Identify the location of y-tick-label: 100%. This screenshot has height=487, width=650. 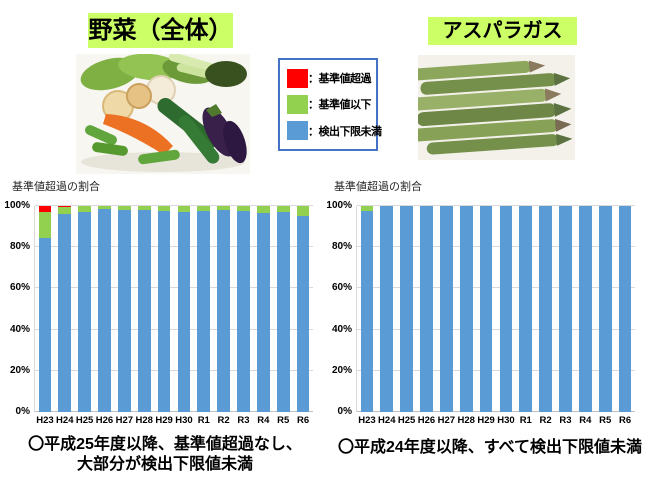
(339, 205).